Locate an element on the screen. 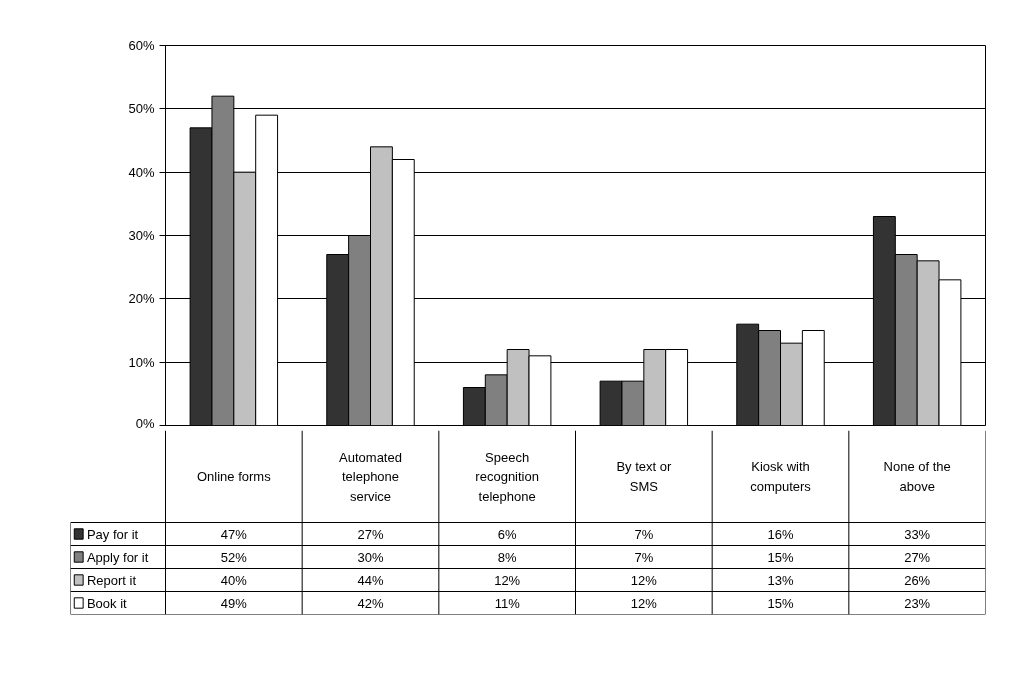 The width and height of the screenshot is (1027, 677). y-tick-label: 50% is located at coordinates (141, 109).